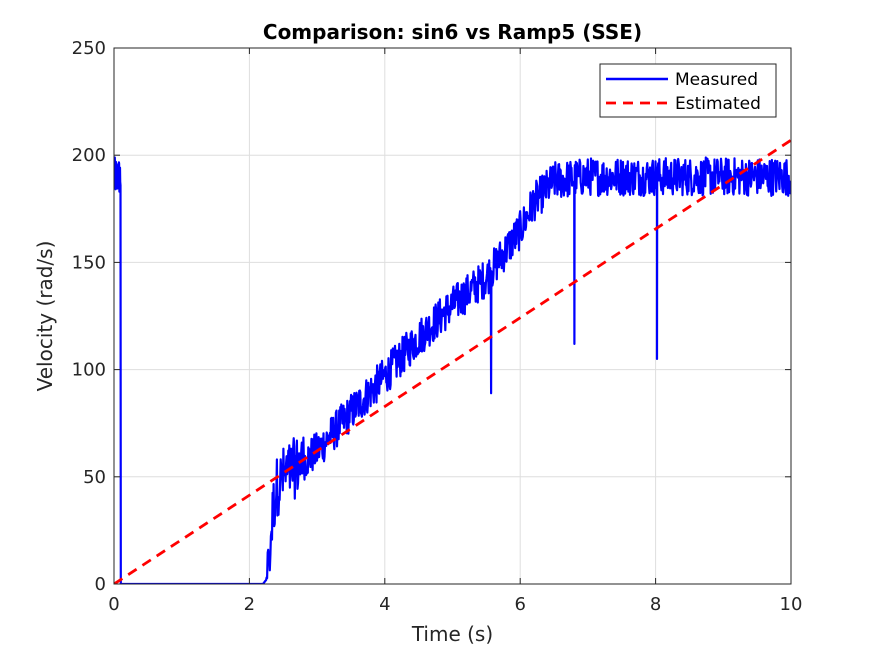  I want to click on y-tick-label: 100, so click(89, 370).